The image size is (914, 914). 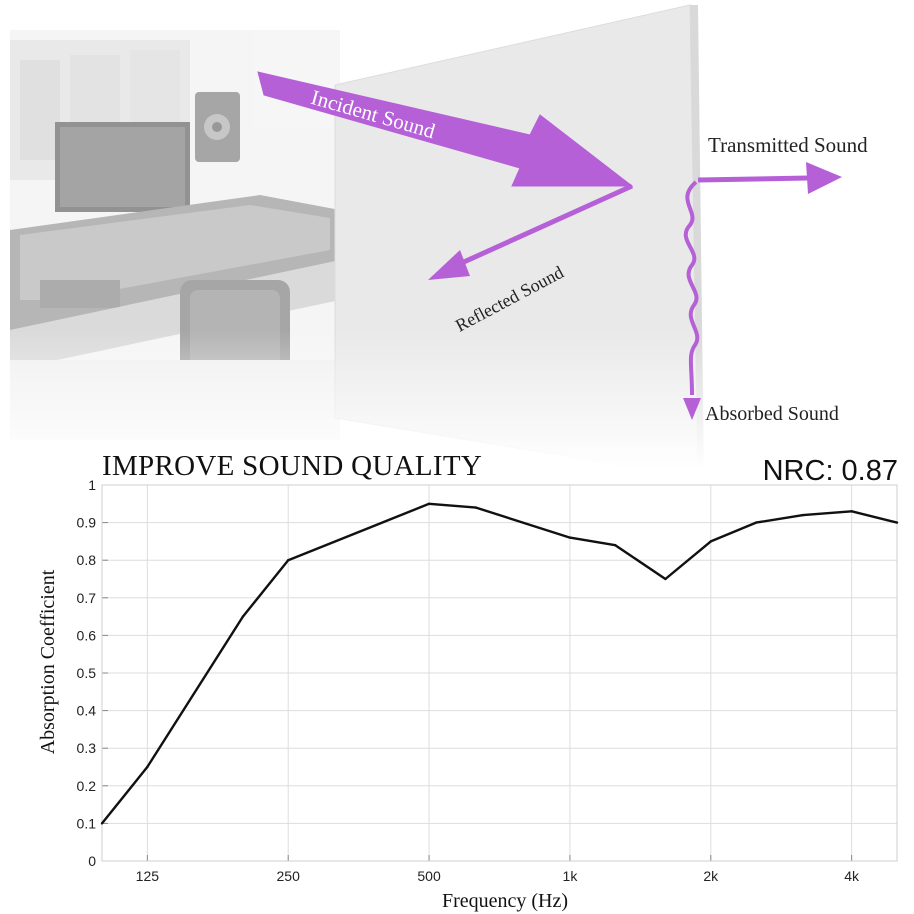 I want to click on x-tick-labels: 125 250 500 1k 2k 4k, so click(x=498, y=876).